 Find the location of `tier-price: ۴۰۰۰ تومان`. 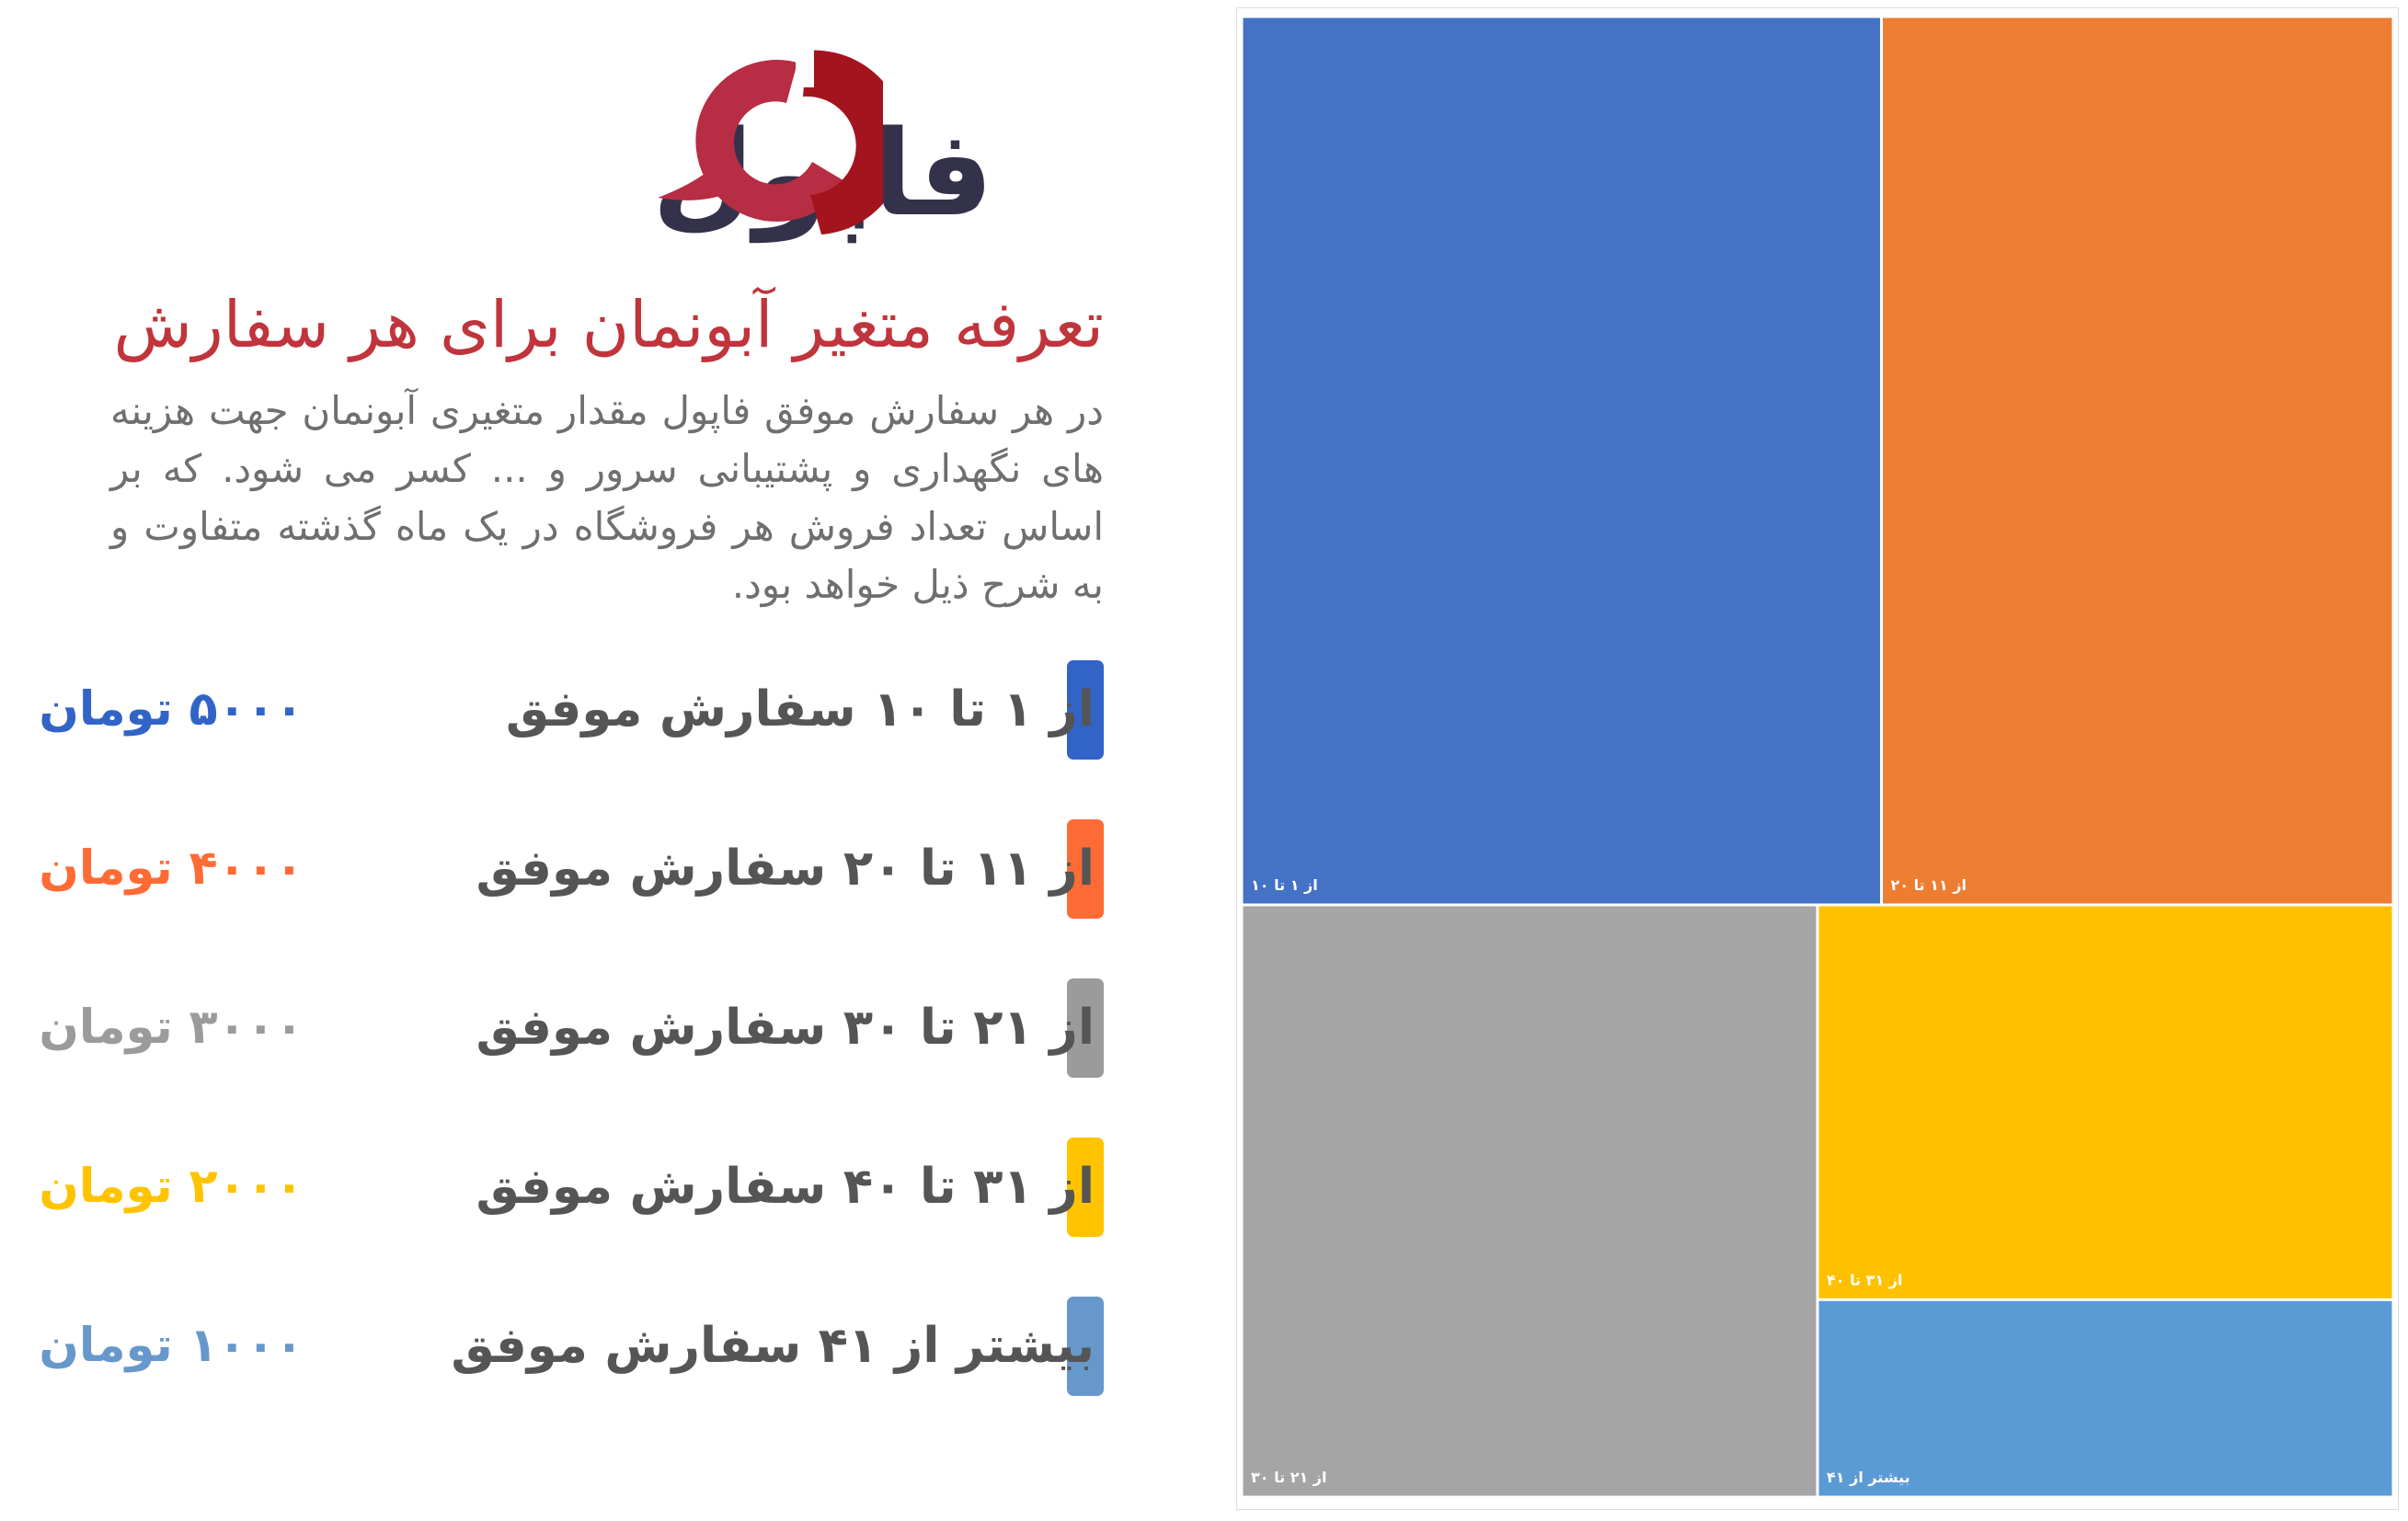

tier-price: ۴۰۰۰ تومان is located at coordinates (171, 868).